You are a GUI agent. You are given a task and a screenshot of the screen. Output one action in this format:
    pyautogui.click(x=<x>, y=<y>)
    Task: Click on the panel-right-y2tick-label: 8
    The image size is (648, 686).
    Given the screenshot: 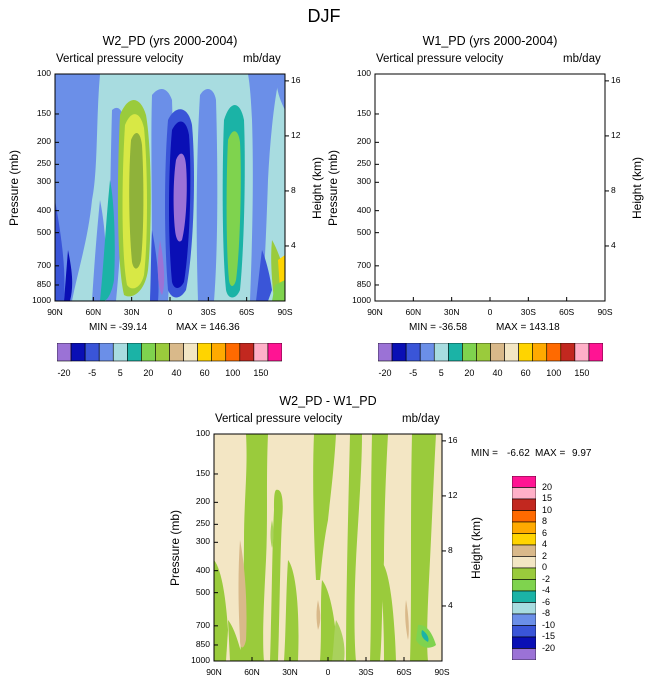 What is the action you would take?
    pyautogui.click(x=613, y=189)
    